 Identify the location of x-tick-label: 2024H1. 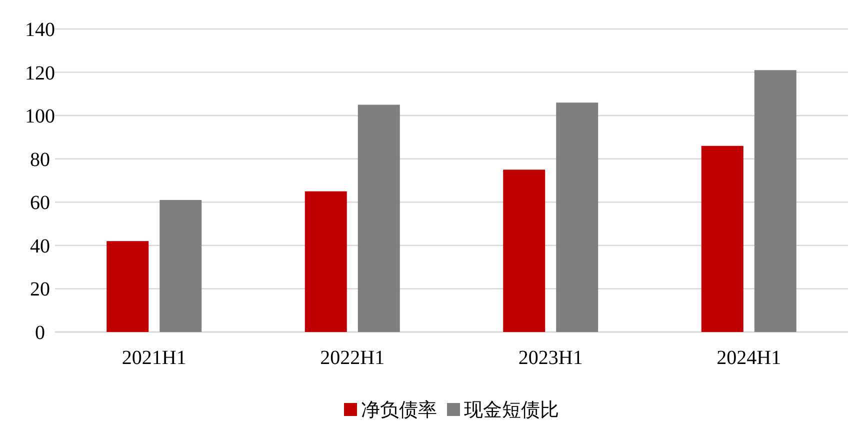
(749, 358).